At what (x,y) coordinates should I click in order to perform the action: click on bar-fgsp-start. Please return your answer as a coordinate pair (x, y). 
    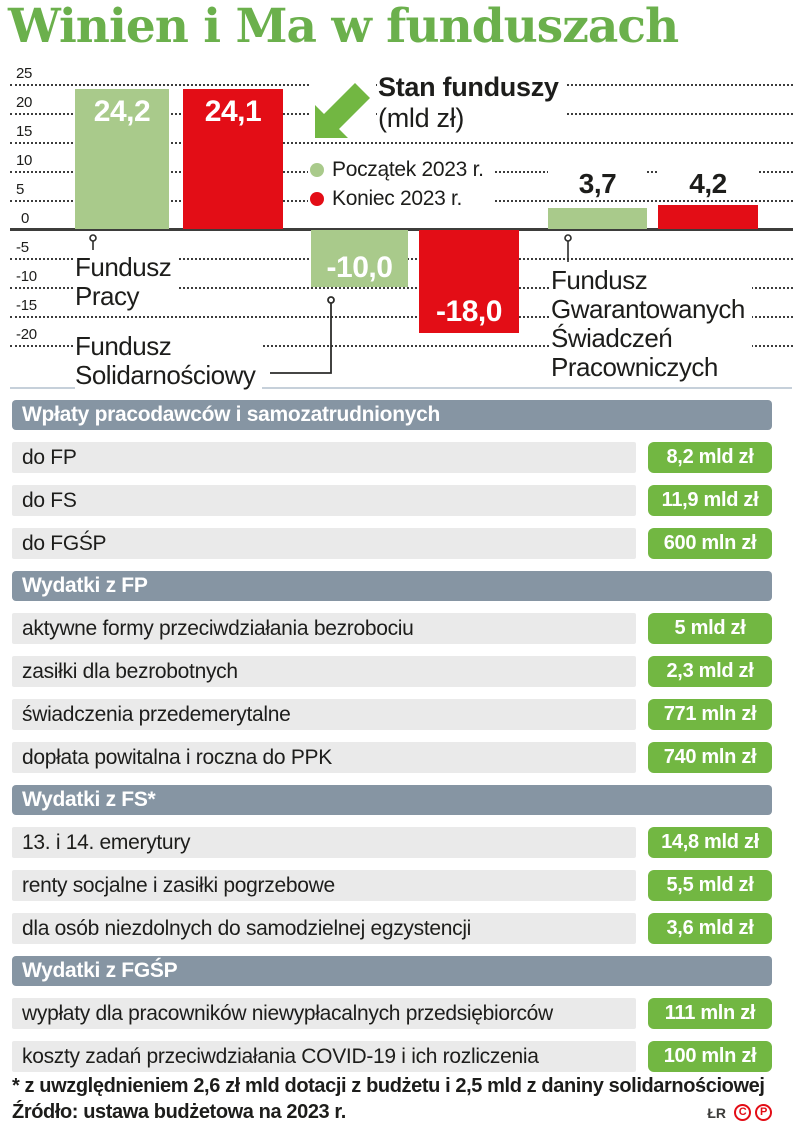
    Looking at the image, I should click on (597, 218).